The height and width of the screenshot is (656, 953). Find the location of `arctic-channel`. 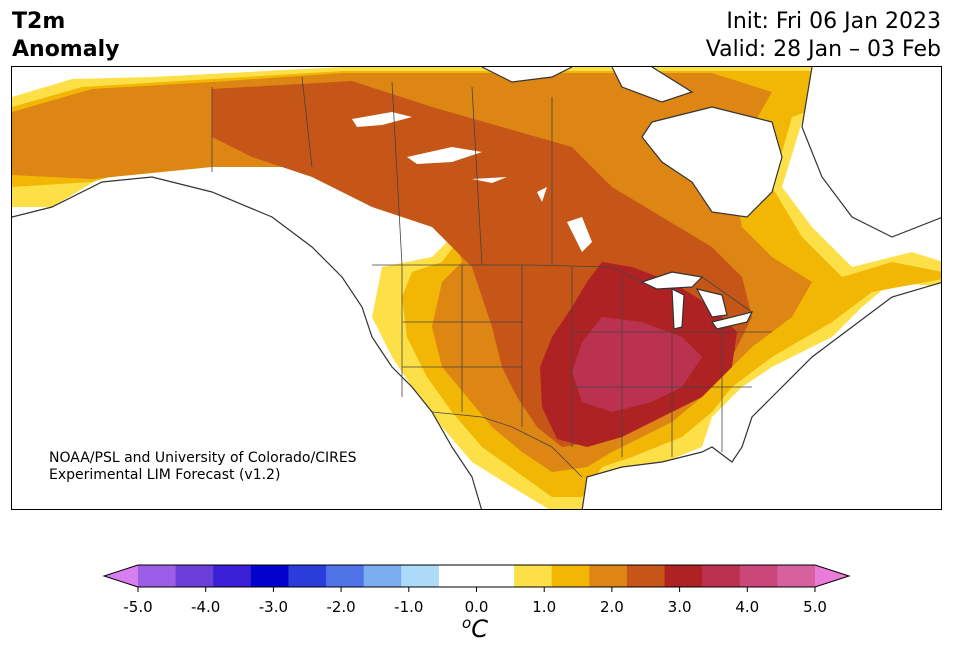

arctic-channel is located at coordinates (652, 84).